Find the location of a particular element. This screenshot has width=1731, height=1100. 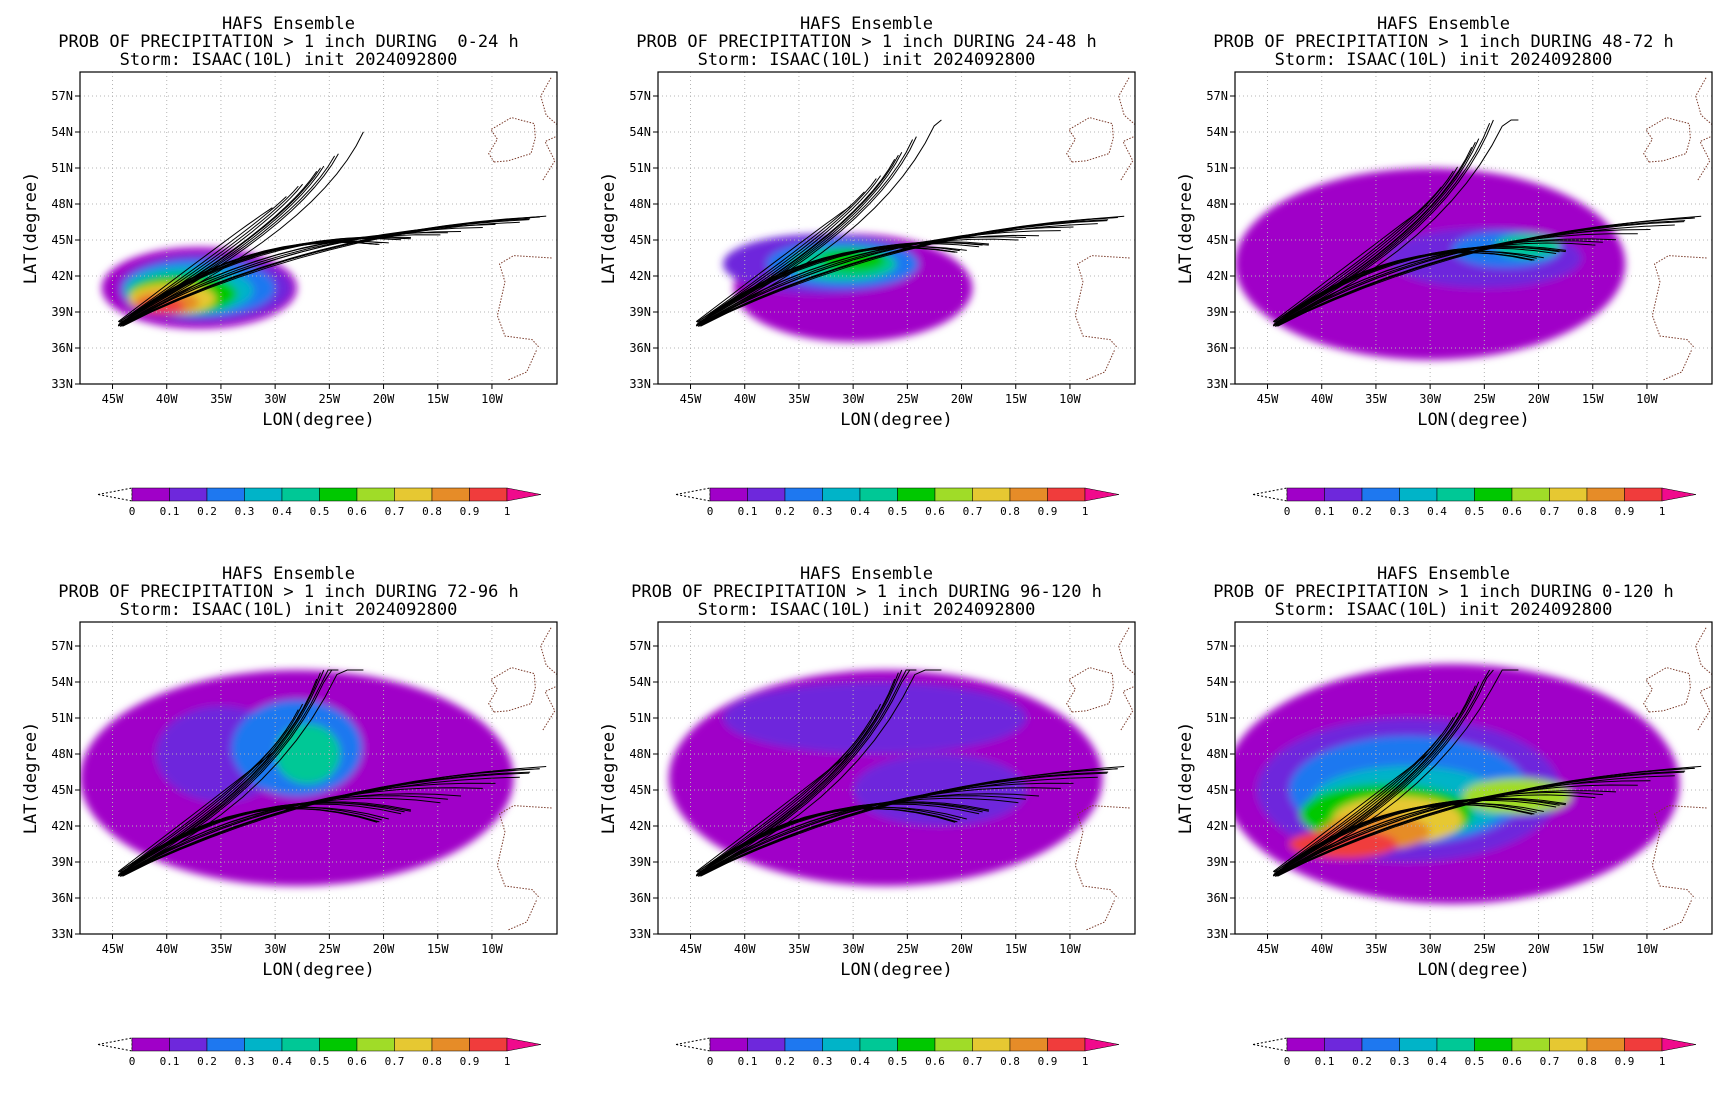

colorbar-tick-label: 0.9 is located at coordinates (1048, 511).